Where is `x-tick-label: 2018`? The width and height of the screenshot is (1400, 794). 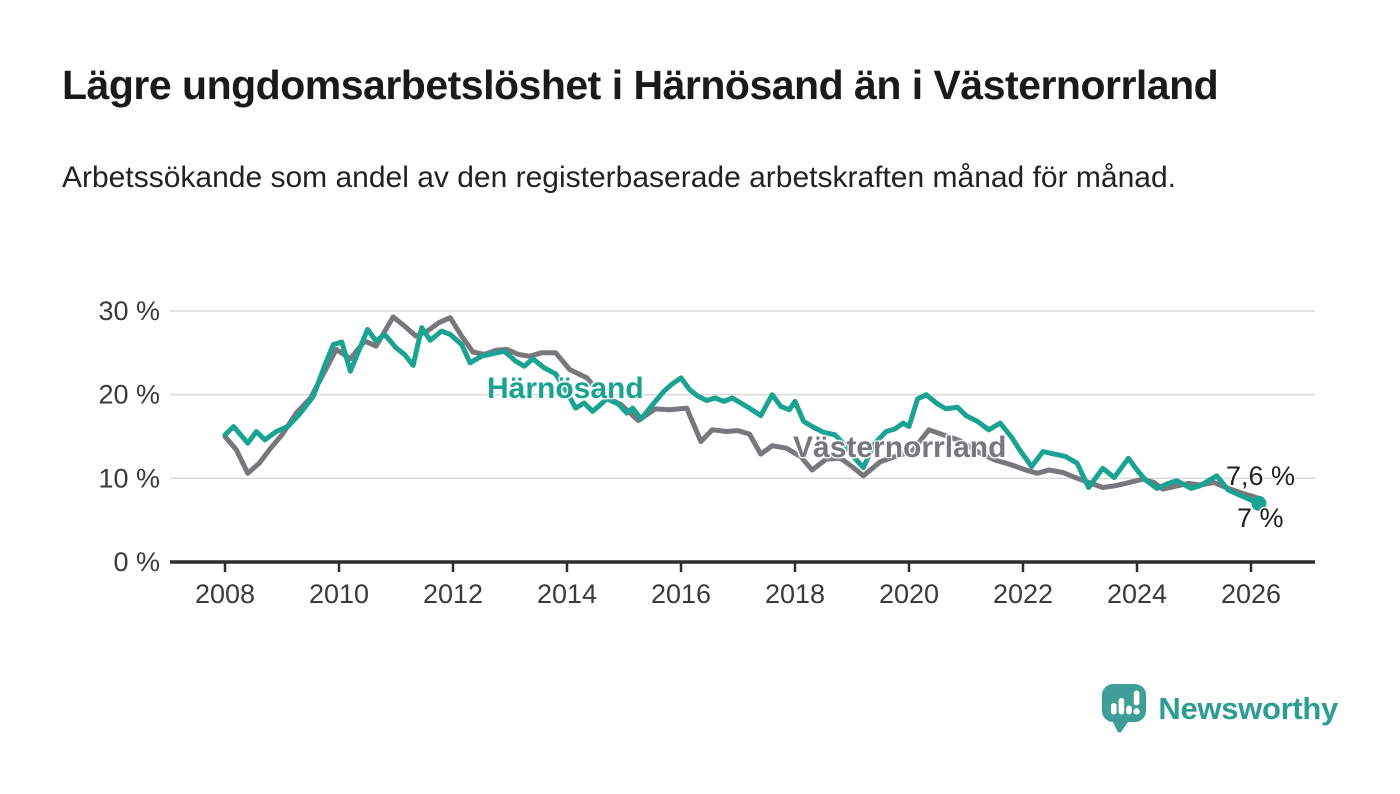
x-tick-label: 2018 is located at coordinates (795, 594).